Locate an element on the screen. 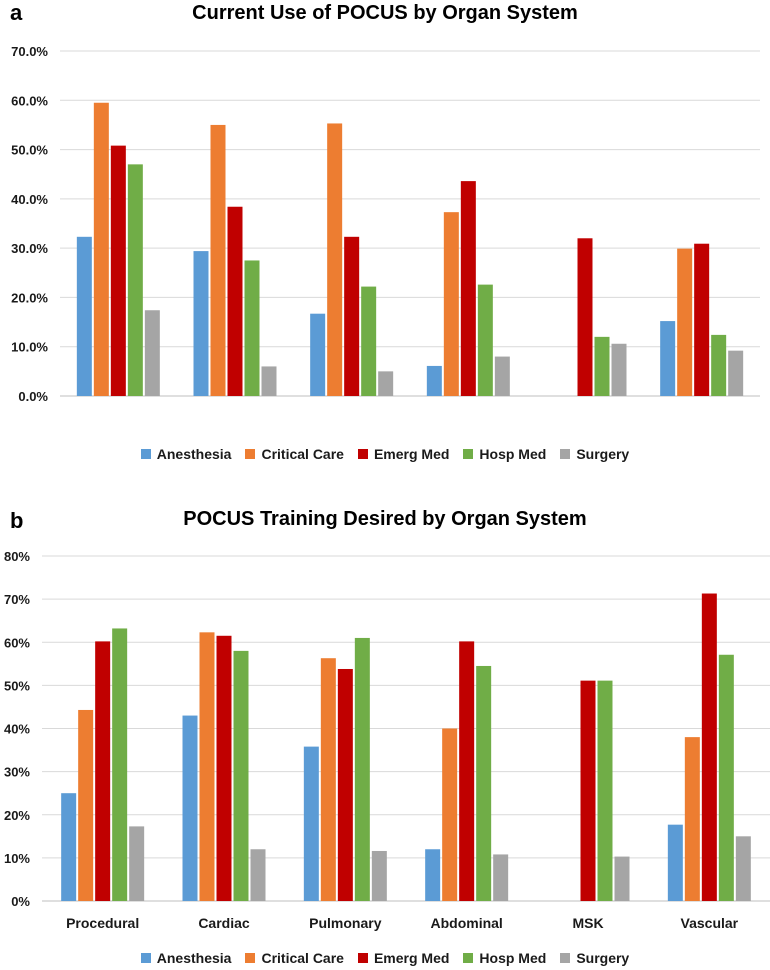 This screenshot has width=770, height=970. y-tick-label: 0% is located at coordinates (20, 901).